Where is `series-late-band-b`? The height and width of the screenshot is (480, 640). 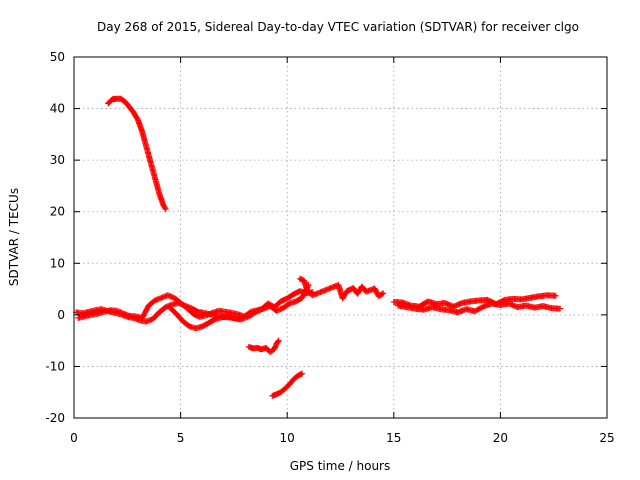 series-late-band-b is located at coordinates (479, 308).